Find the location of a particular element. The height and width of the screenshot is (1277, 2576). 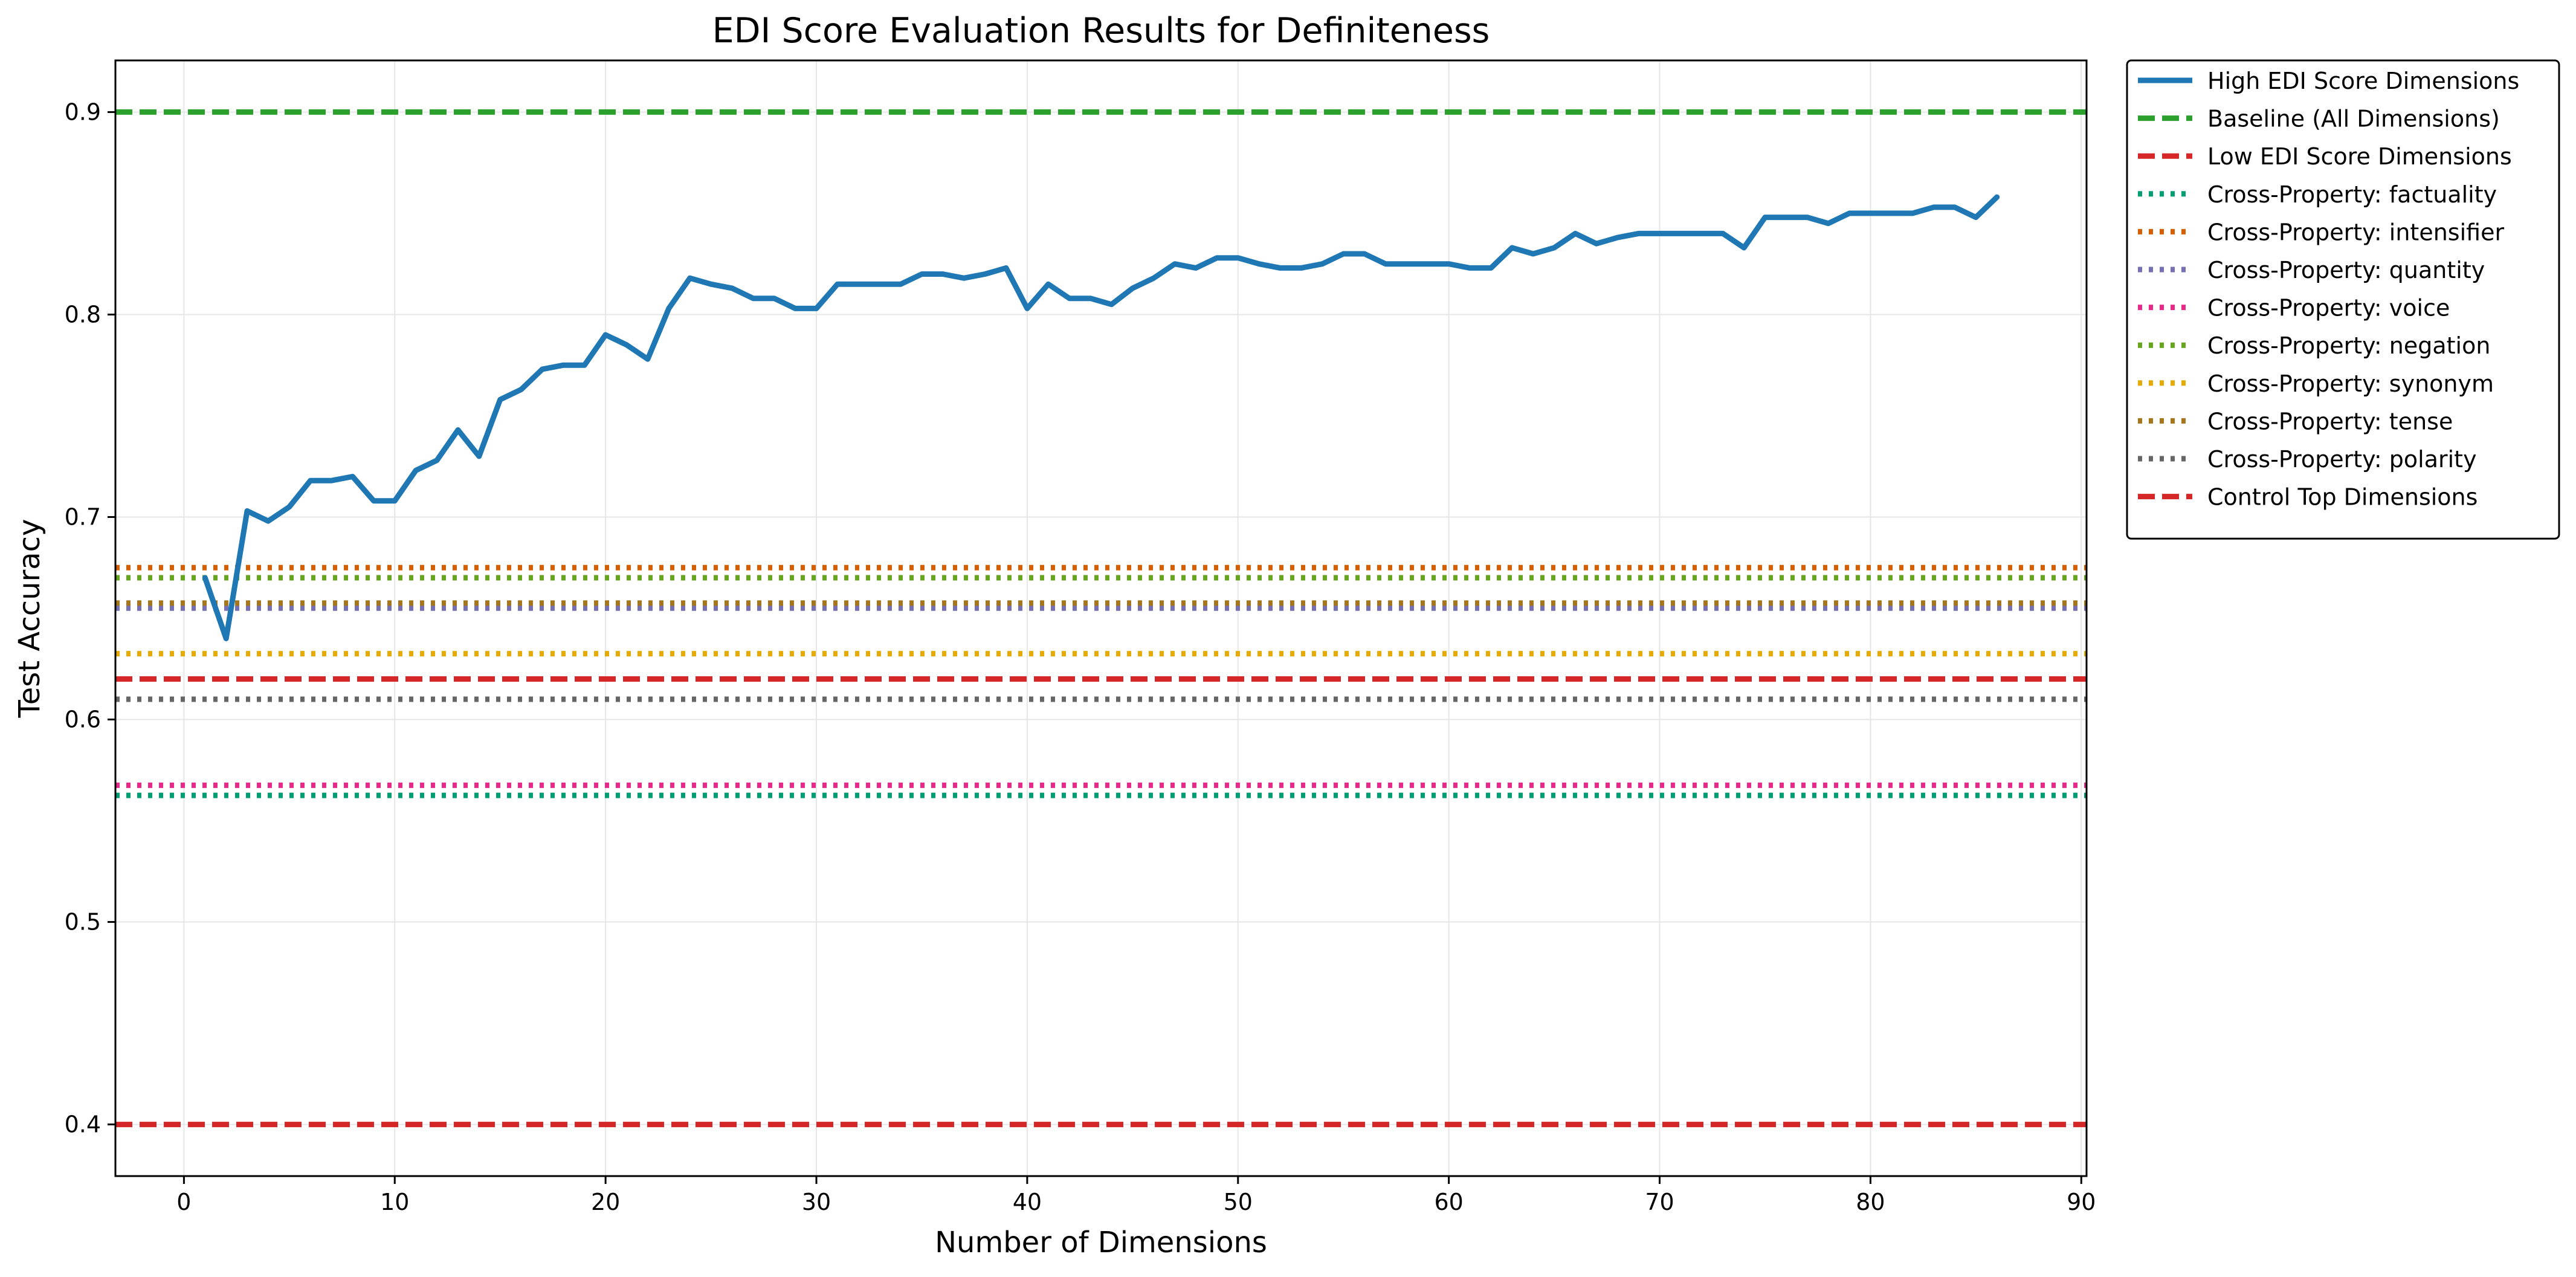

x-tick-label: 60 is located at coordinates (1448, 1202).